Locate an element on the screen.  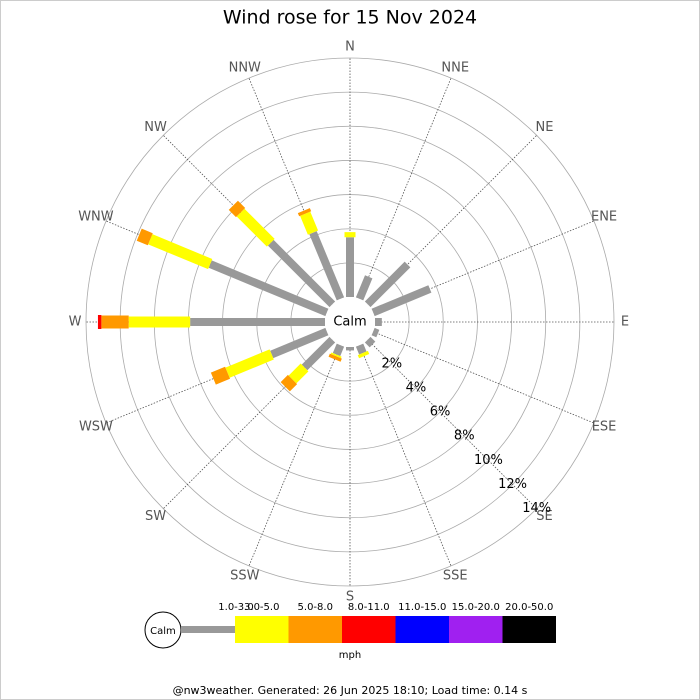
direction-label: E is located at coordinates (625, 322).